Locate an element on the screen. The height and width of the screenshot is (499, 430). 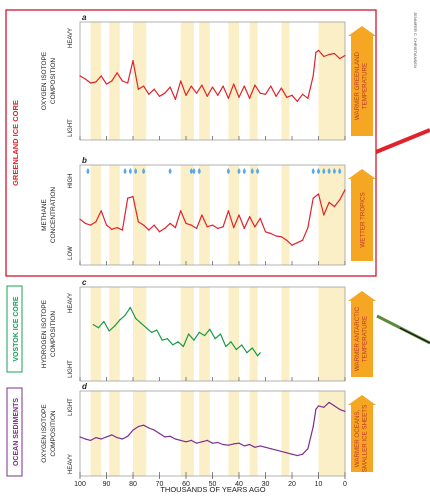
x-tick-label: 0 is located at coordinates (345, 484).